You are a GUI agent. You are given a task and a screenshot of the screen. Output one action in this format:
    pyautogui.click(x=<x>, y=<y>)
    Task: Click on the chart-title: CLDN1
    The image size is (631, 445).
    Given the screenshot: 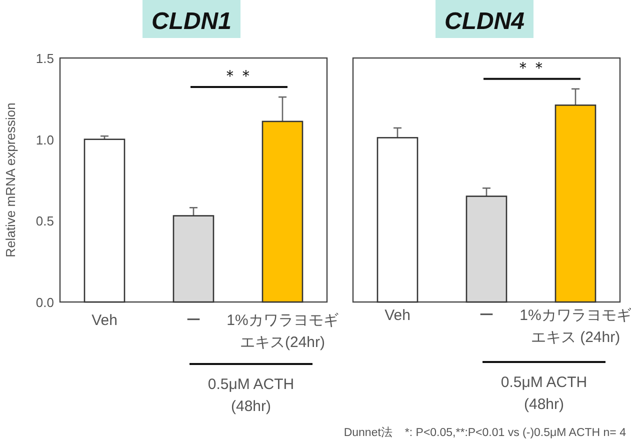 What is the action you would take?
    pyautogui.click(x=191, y=21)
    